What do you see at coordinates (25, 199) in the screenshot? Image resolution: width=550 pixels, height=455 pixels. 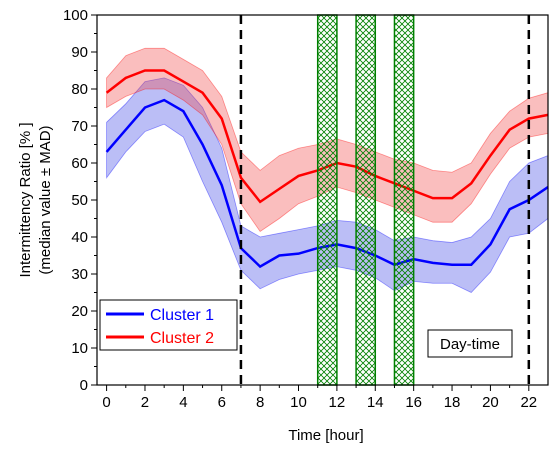 I see `y-axis-label: Intermittency Ratio [% ]` at bounding box center [25, 199].